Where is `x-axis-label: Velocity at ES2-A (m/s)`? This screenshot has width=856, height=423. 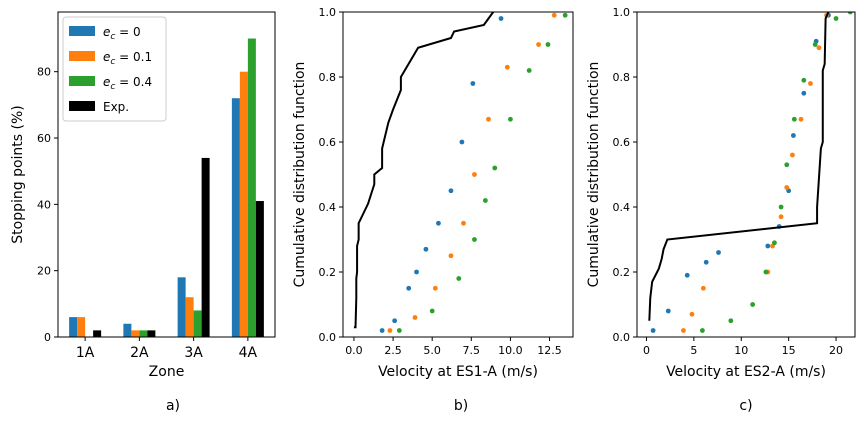 x-axis-label: Velocity at ES2-A (m/s) is located at coordinates (746, 372).